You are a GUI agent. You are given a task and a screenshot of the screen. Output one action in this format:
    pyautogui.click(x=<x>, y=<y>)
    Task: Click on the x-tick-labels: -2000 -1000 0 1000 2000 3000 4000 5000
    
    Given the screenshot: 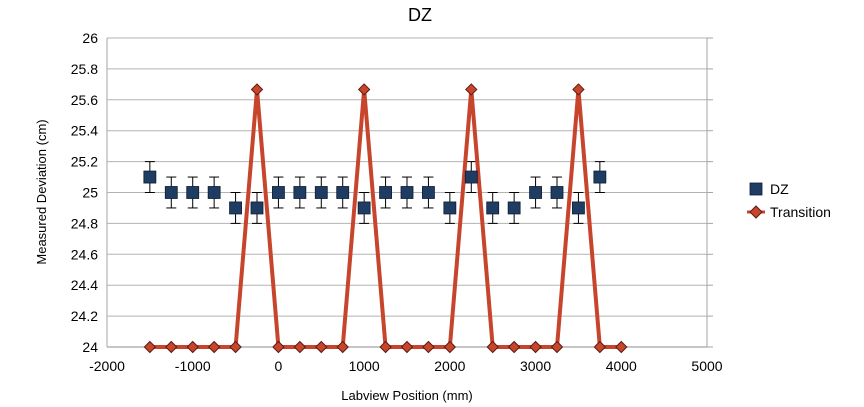 What is the action you would take?
    pyautogui.click(x=406, y=366)
    